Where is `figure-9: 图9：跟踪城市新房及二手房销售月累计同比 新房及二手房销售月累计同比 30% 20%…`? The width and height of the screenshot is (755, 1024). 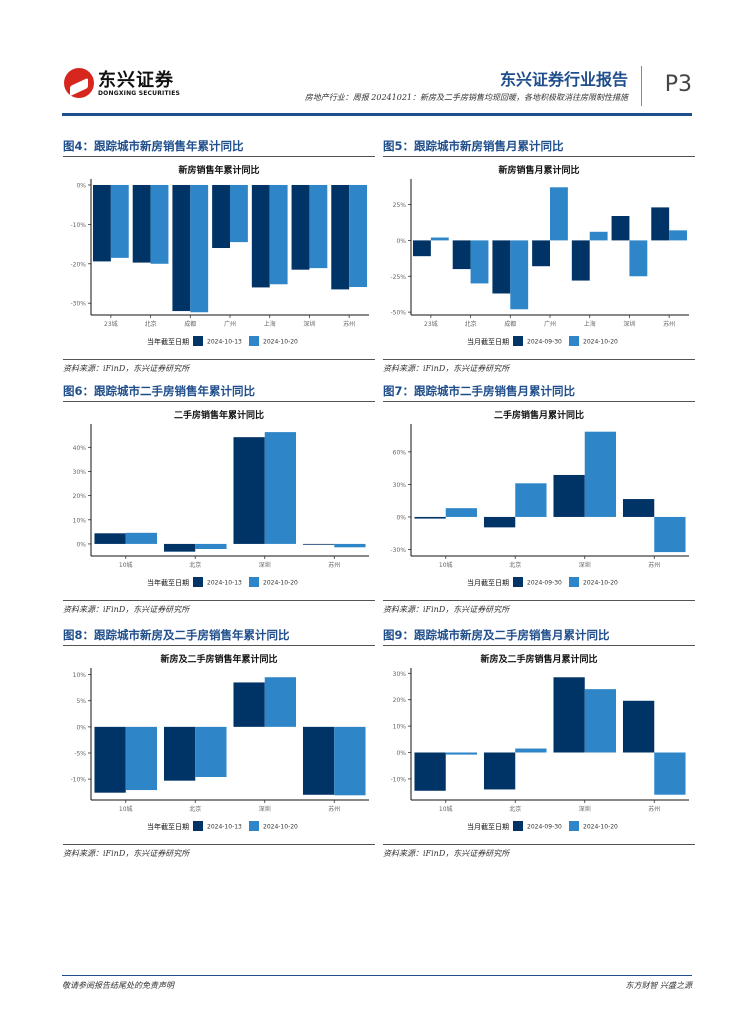
figure-9: 图9：跟踪城市新房及二手房销售月累计同比 新房及二手房销售月累计同比 30% 20%… is located at coordinates (539, 743).